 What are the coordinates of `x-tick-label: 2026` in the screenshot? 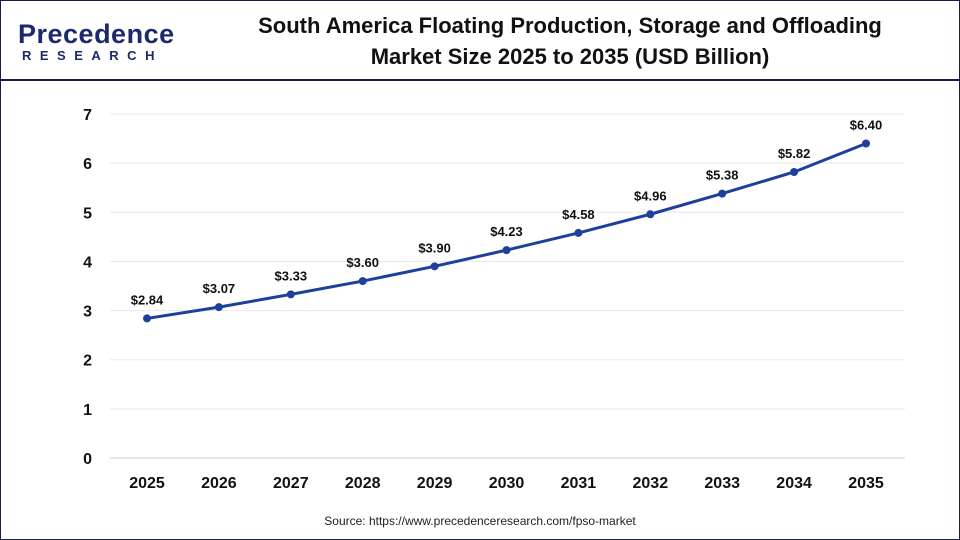 It's located at (219, 483).